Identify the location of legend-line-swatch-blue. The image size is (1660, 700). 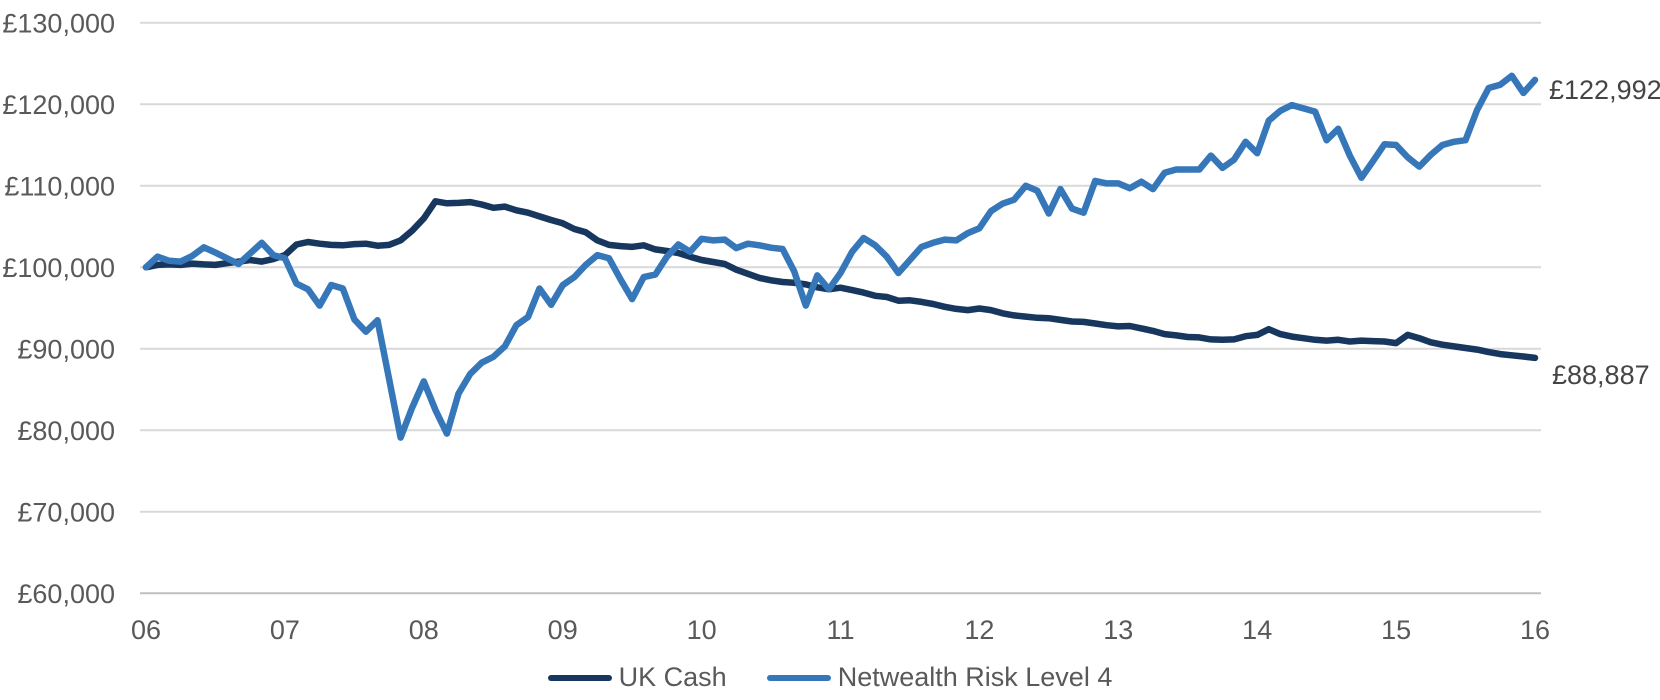
(798, 677).